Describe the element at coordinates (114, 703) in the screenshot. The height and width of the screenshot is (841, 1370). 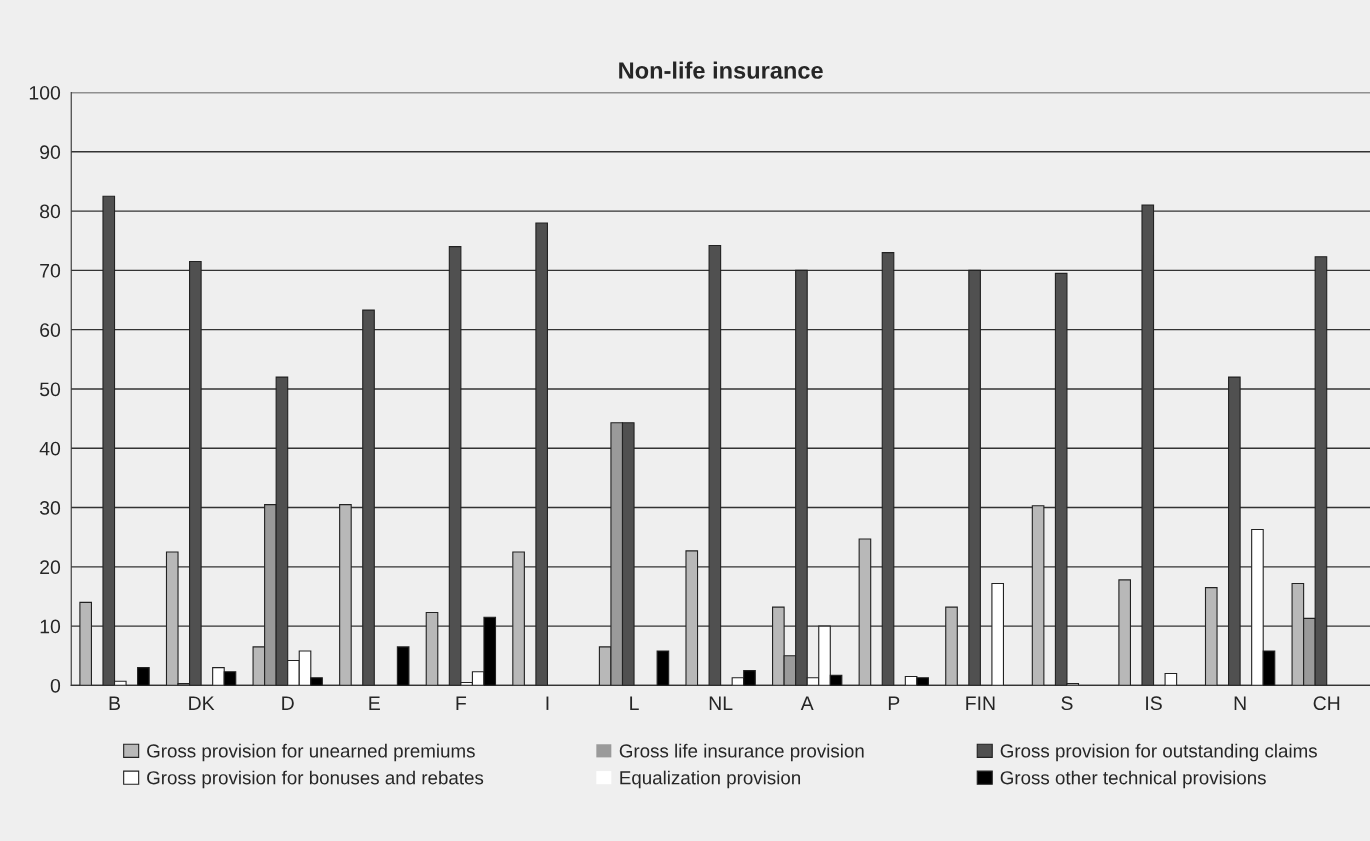
I see `x-tick-label: B` at that location.